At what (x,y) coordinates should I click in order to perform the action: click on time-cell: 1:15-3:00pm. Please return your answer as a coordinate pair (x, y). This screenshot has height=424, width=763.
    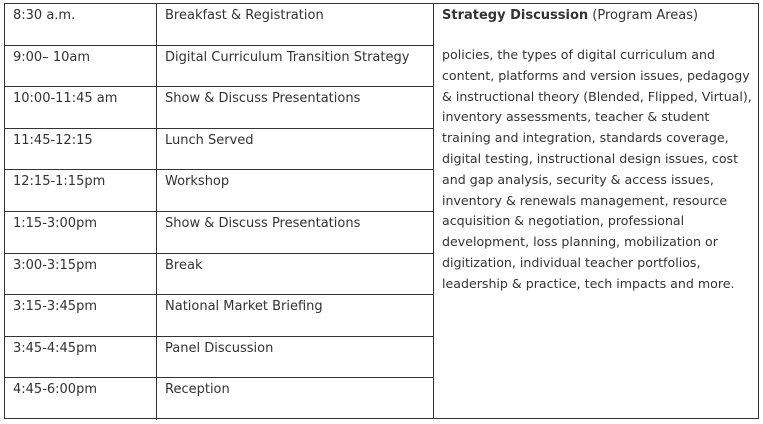
    Looking at the image, I should click on (81, 232).